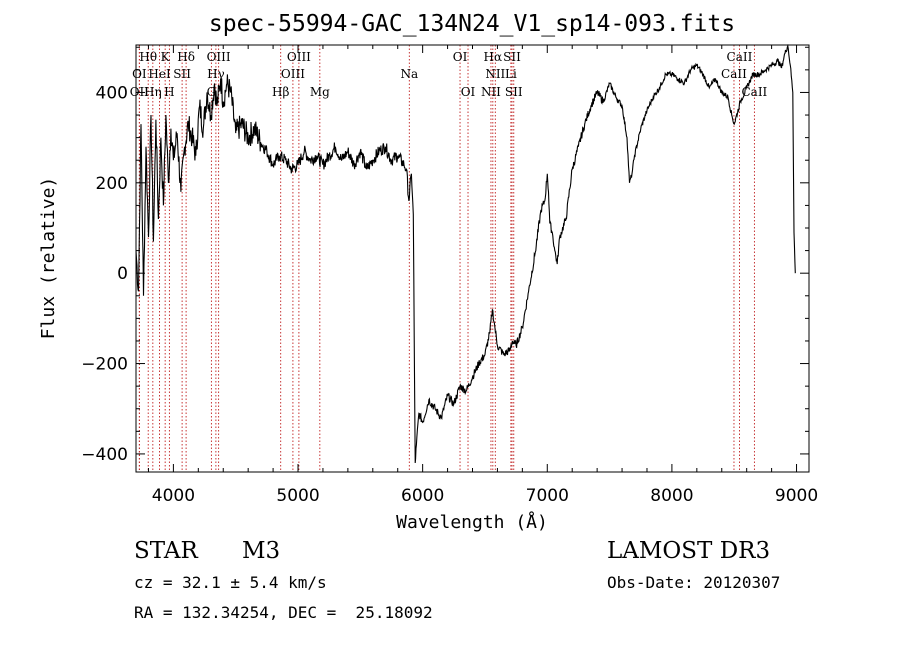 The width and height of the screenshot is (900, 649). I want to click on y-tick-label-1: −200, so click(104, 365).